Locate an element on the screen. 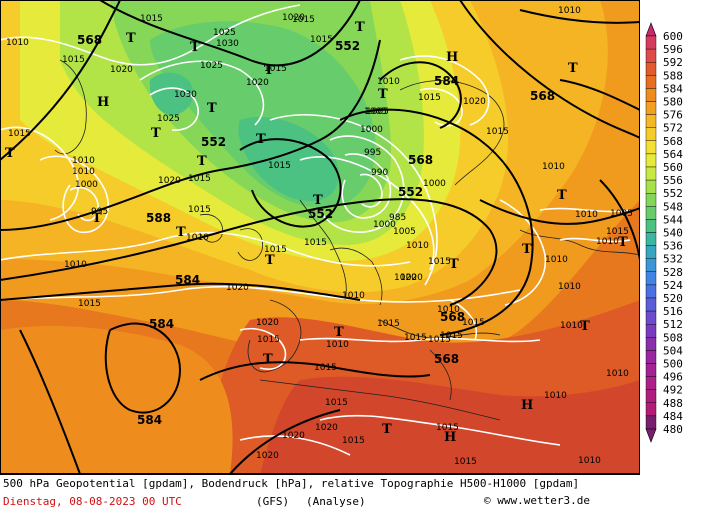 This screenshot has width=704, height=514. legend-level-label: 532 is located at coordinates (673, 259).